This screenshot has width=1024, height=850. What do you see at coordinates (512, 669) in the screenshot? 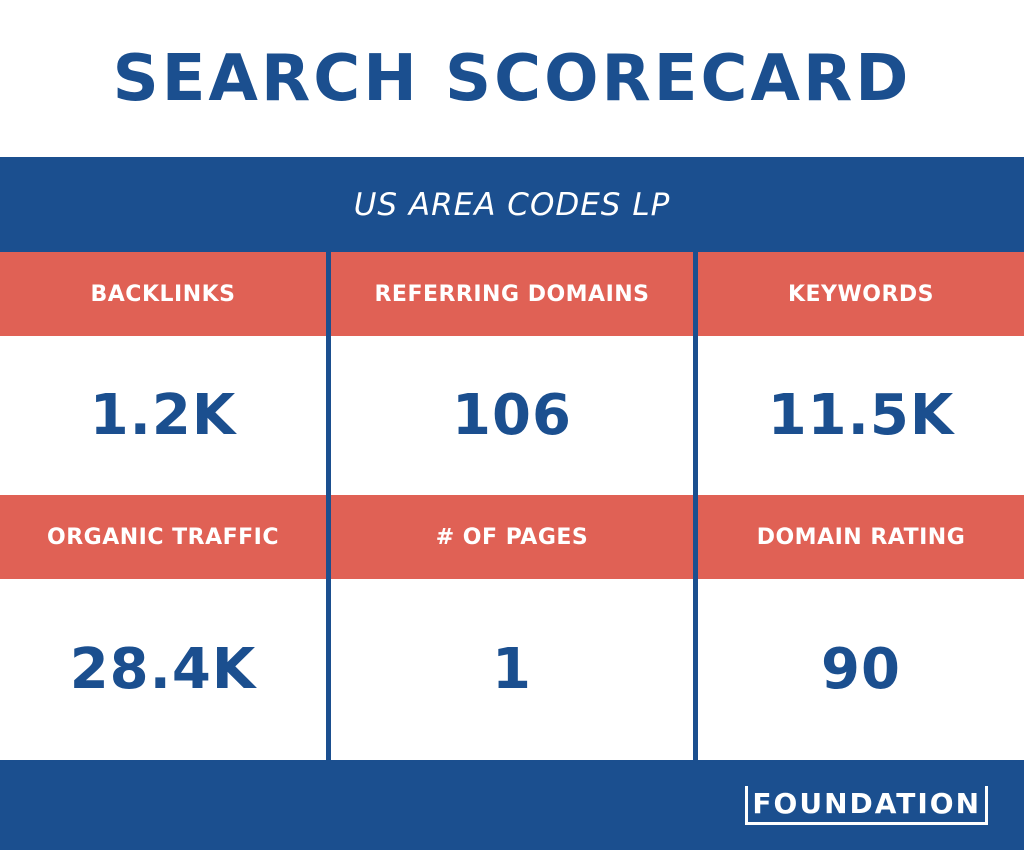
I see `metric-value-pages: 1` at bounding box center [512, 669].